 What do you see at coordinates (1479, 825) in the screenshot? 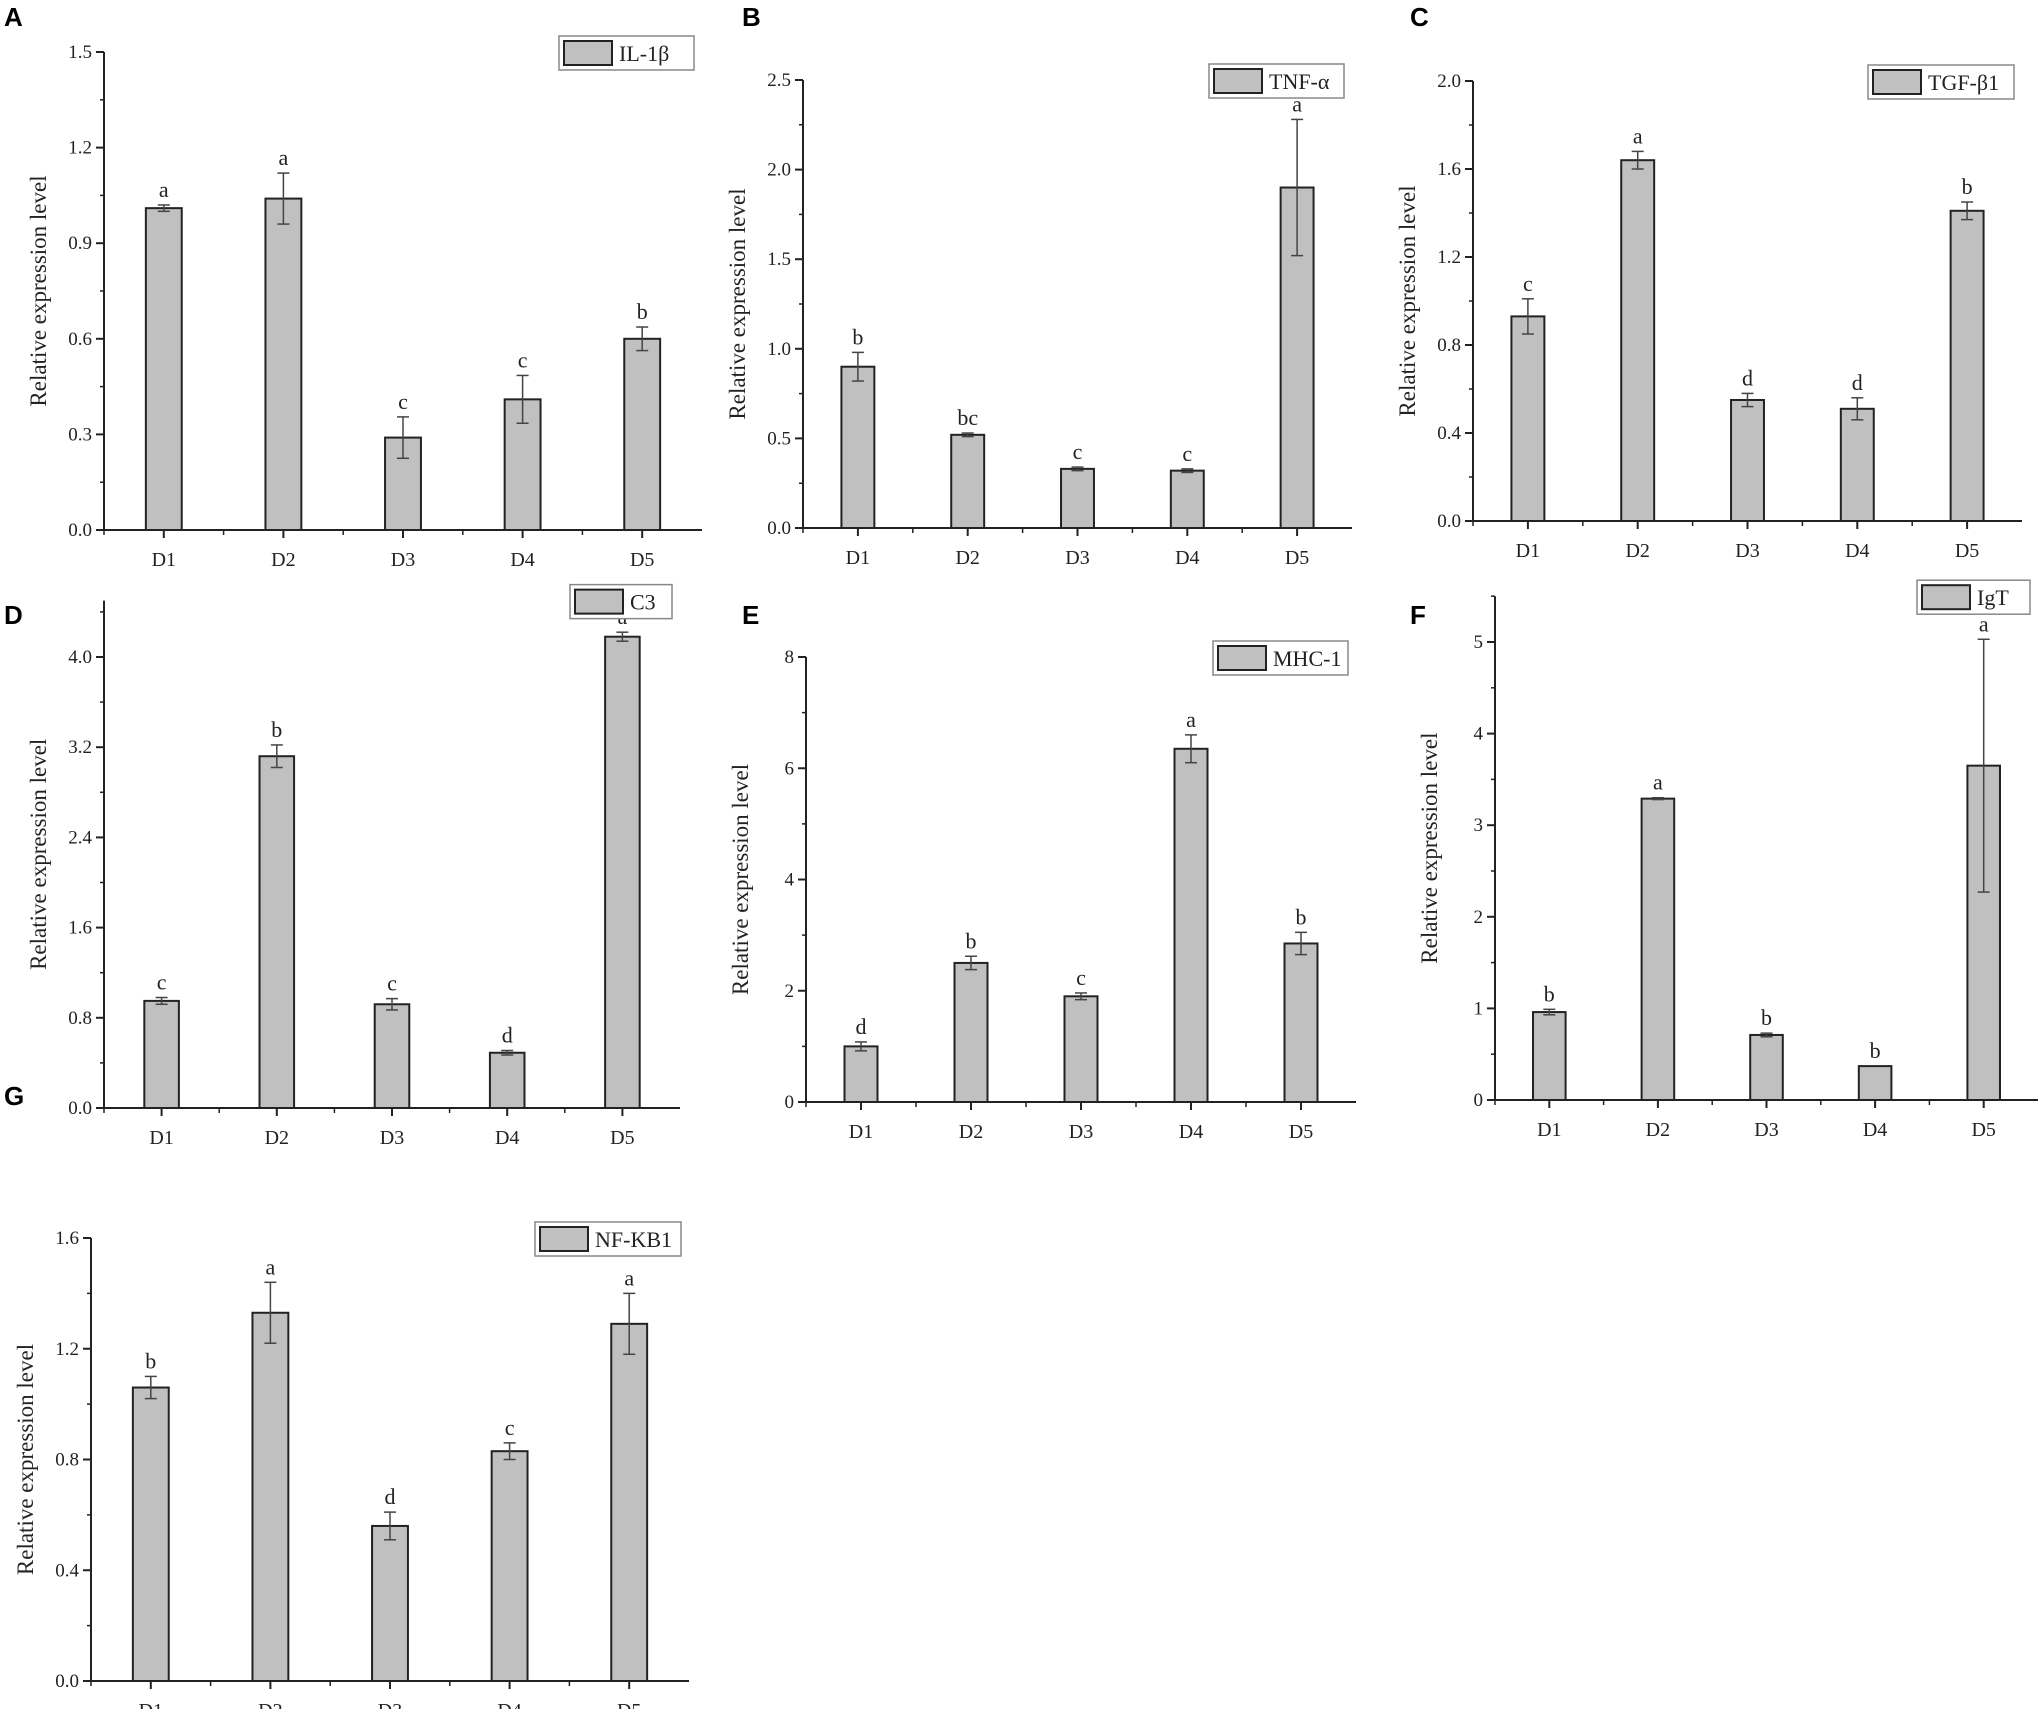
I see `y-tick-label: 3` at bounding box center [1479, 825].